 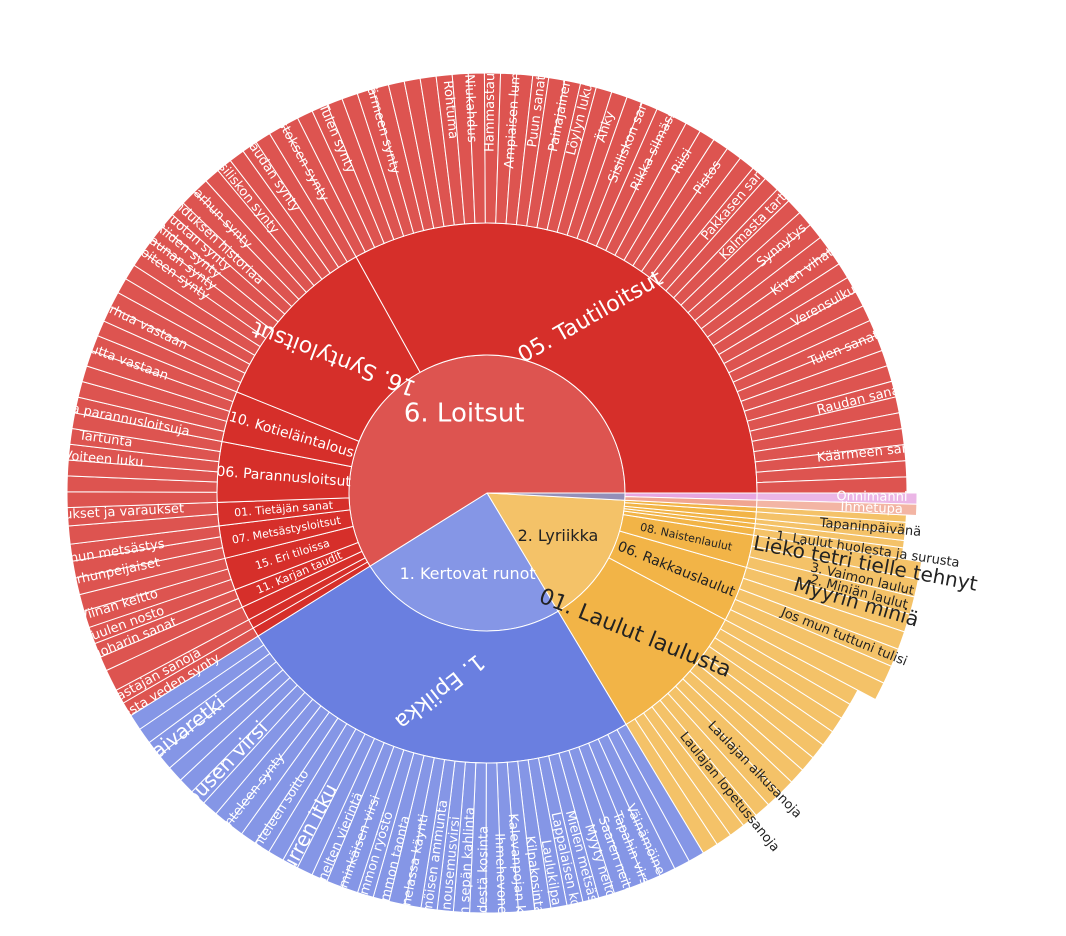 I want to click on outer-label: Voiteen luku, so click(x=103, y=459).